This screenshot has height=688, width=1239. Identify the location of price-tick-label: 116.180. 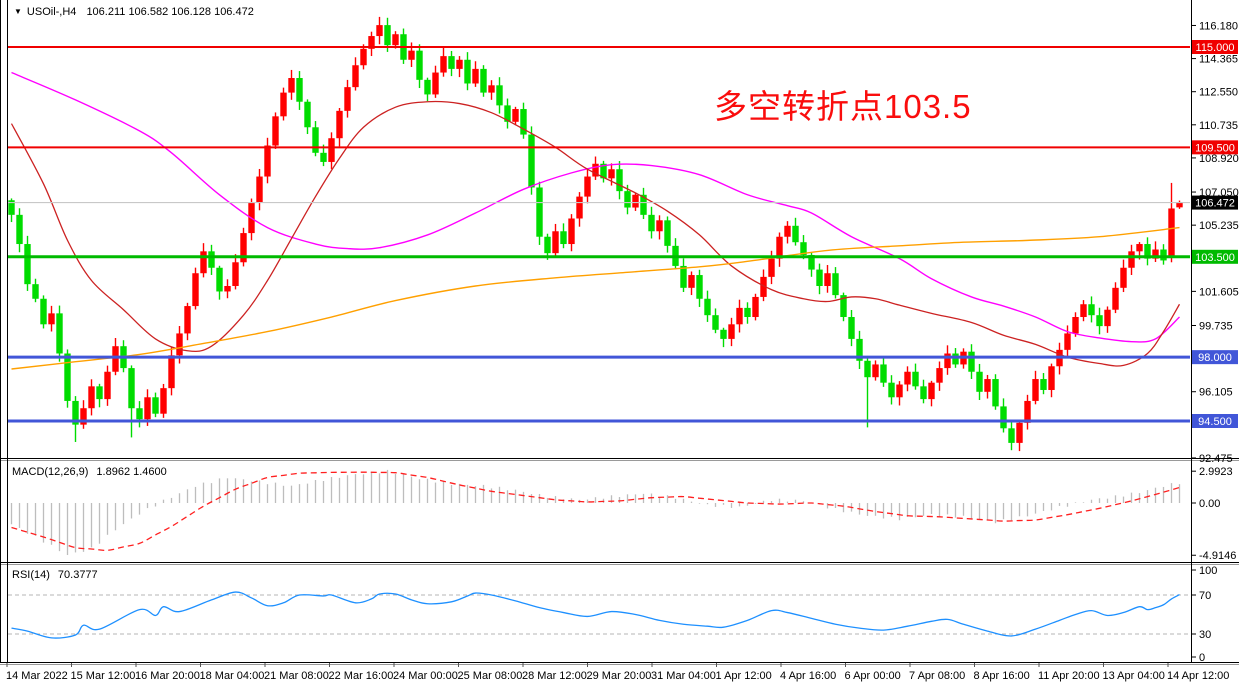
(1218, 26).